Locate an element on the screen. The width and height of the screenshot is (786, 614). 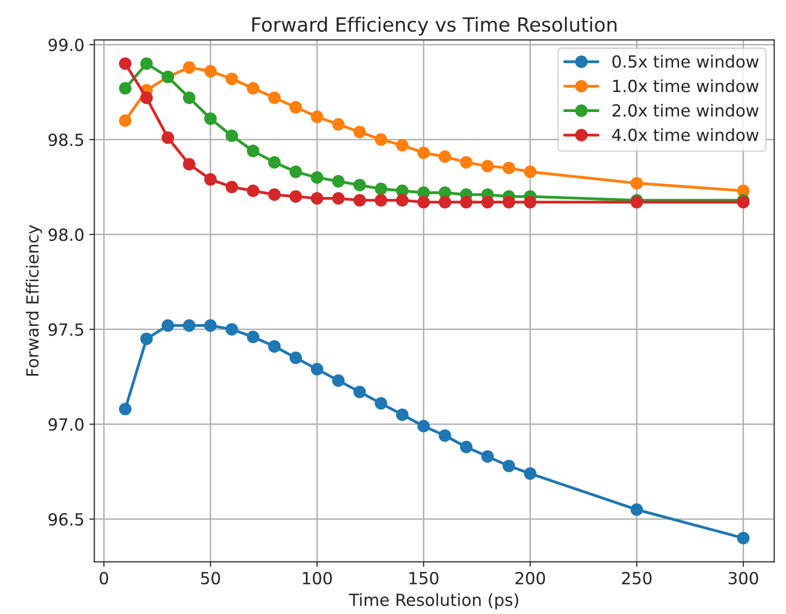
y-tick-label: 98.0 is located at coordinates (66, 235).